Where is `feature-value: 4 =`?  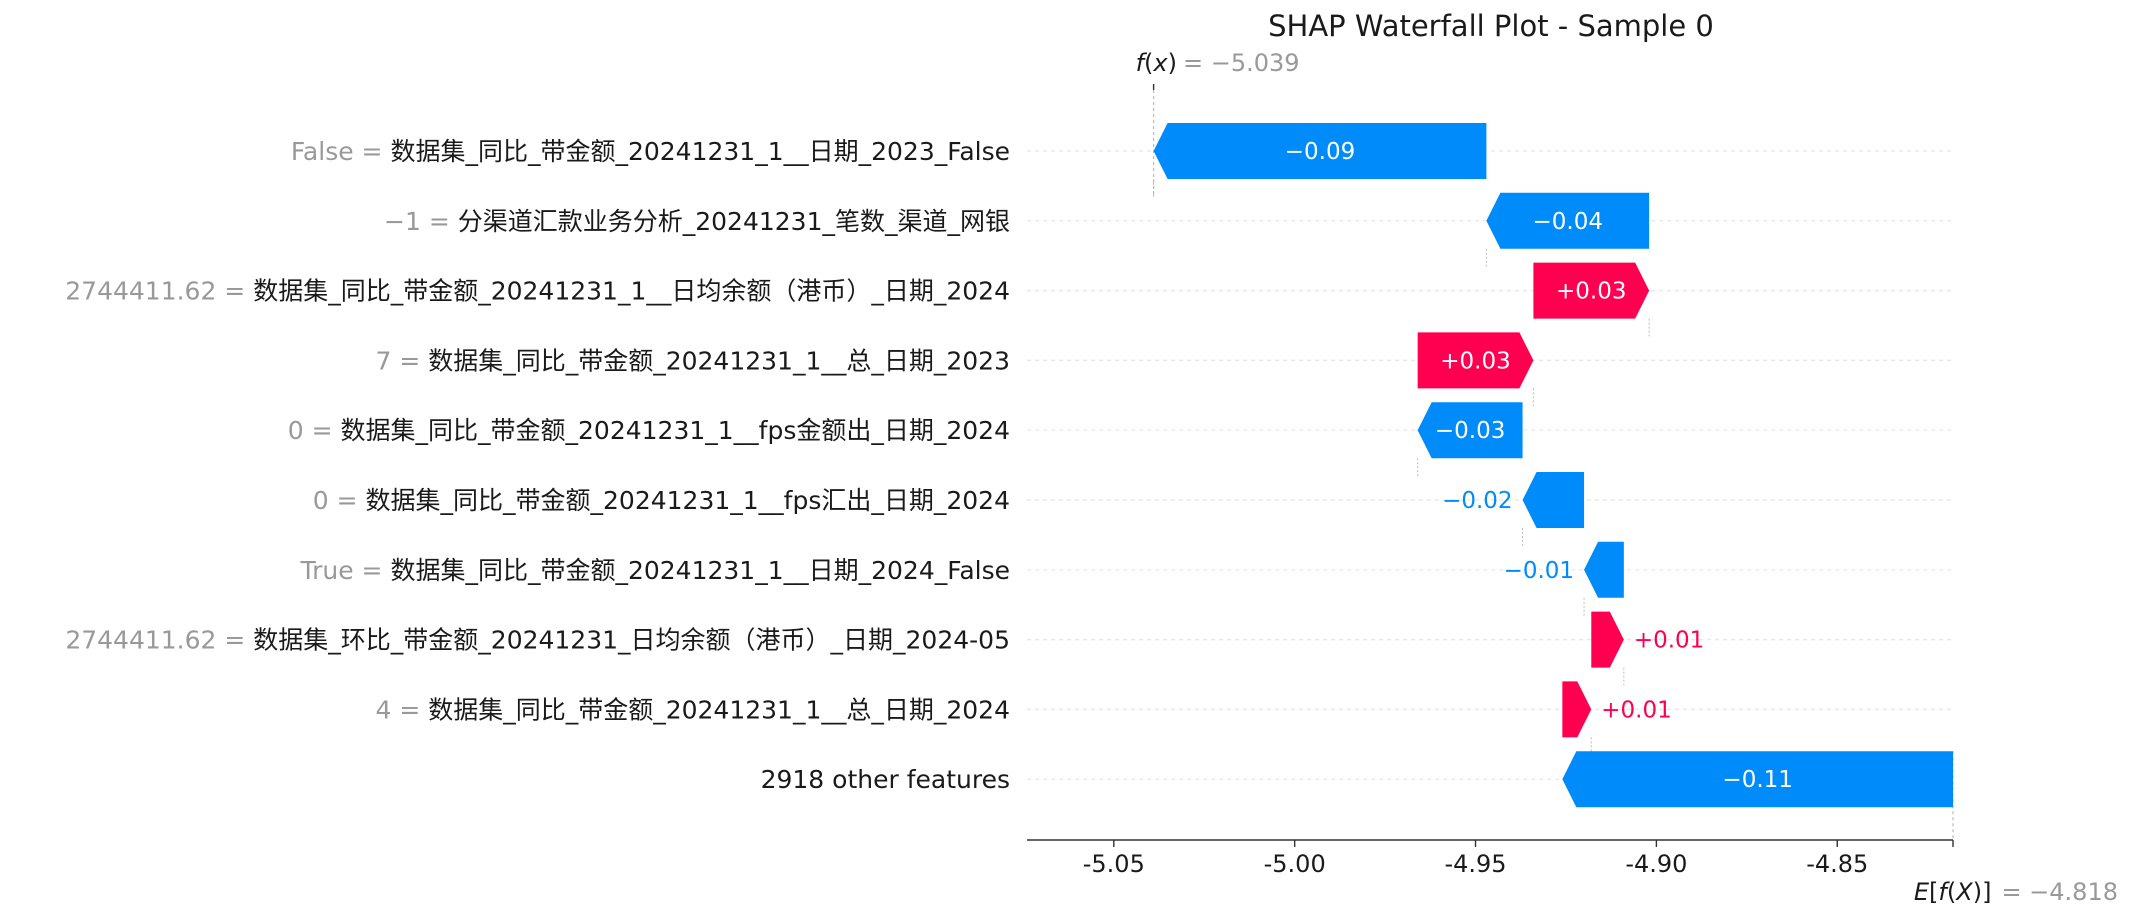 feature-value: 4 = is located at coordinates (401, 709).